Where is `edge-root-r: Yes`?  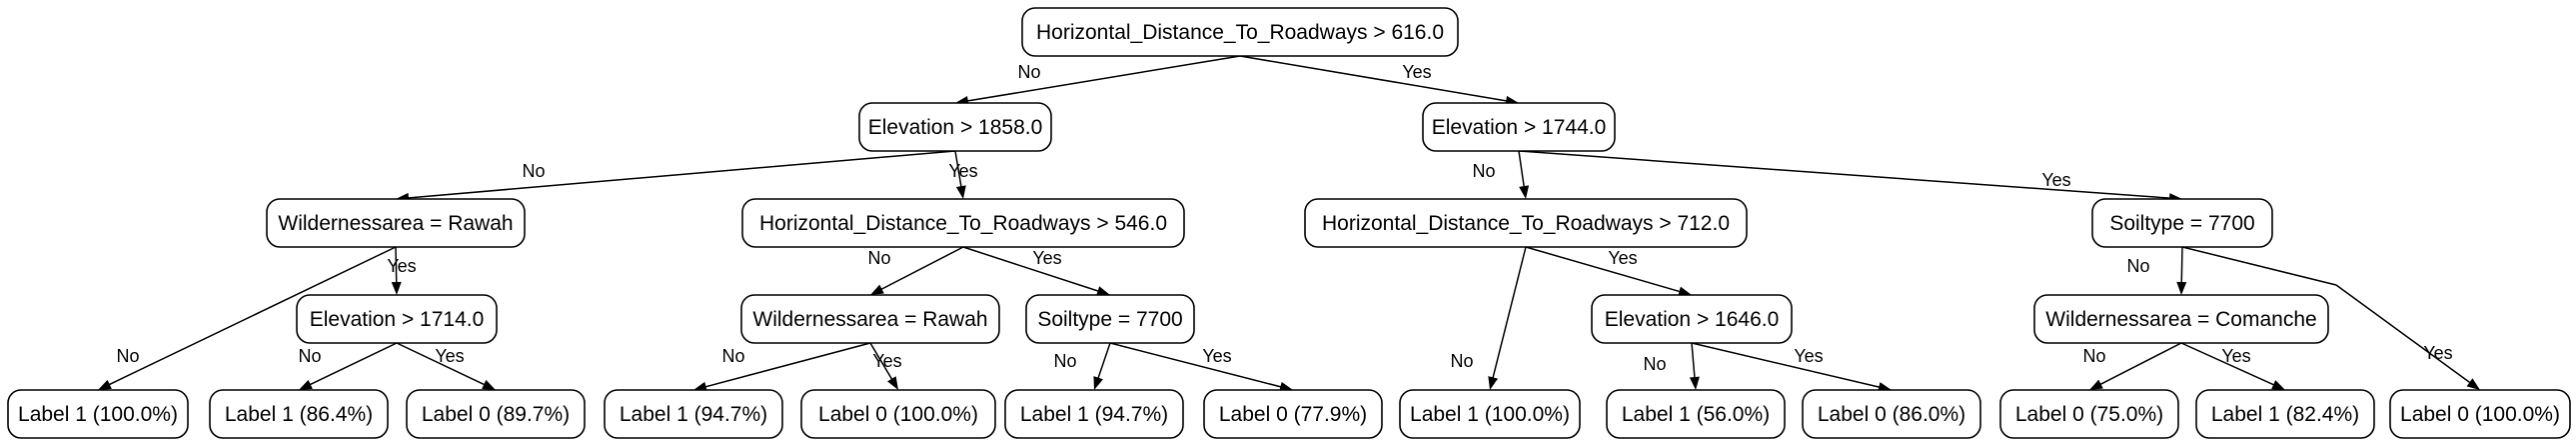
edge-root-r: Yes is located at coordinates (1379, 80).